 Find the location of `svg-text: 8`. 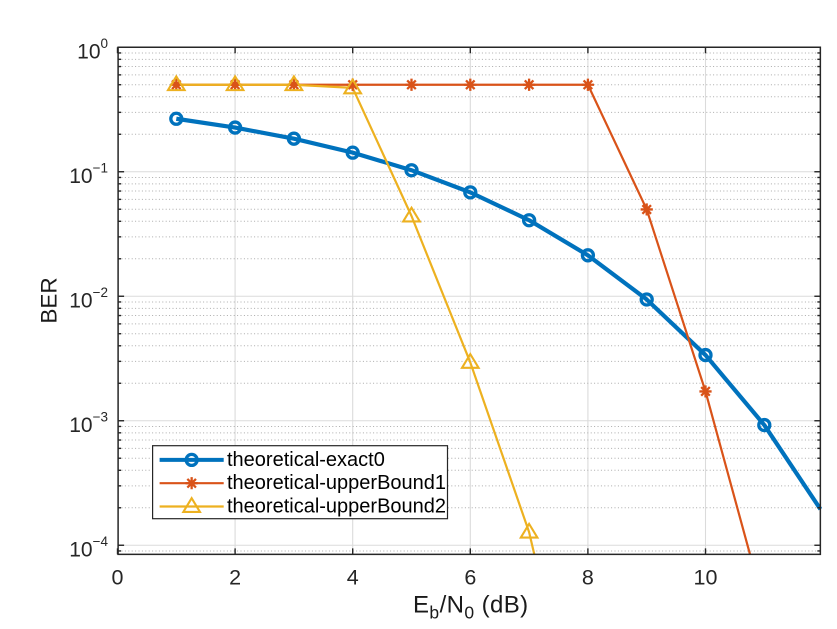

svg-text: 8 is located at coordinates (588, 577).